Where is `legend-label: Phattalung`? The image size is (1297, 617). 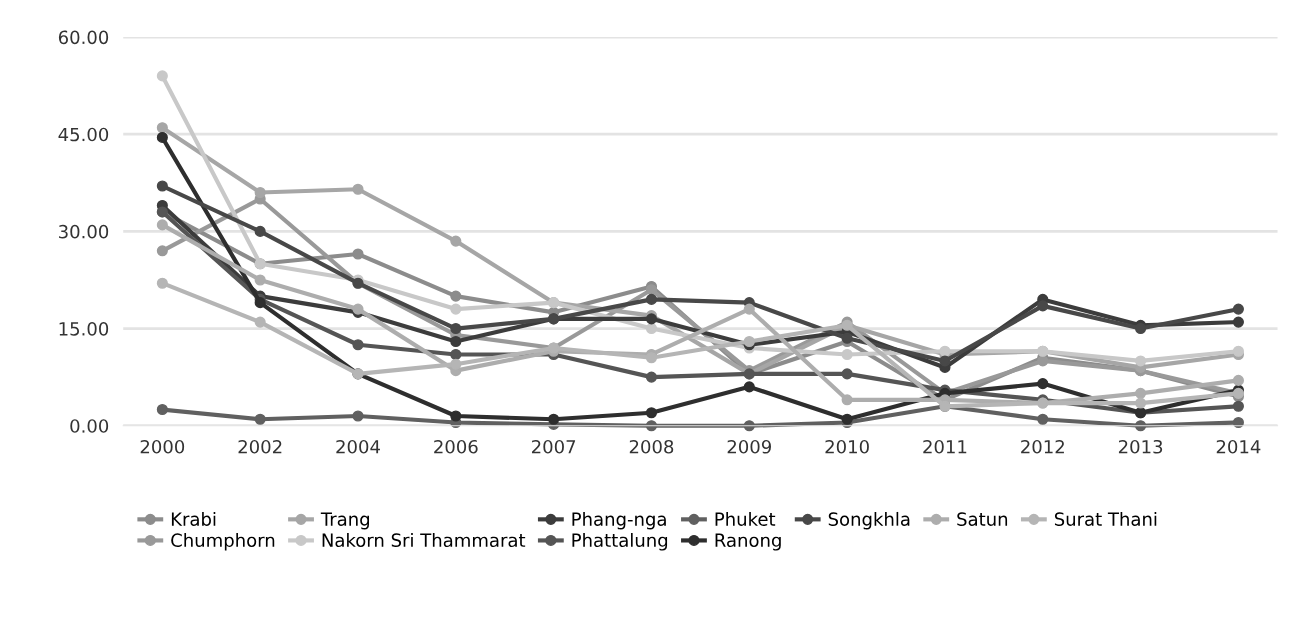 legend-label: Phattalung is located at coordinates (620, 542).